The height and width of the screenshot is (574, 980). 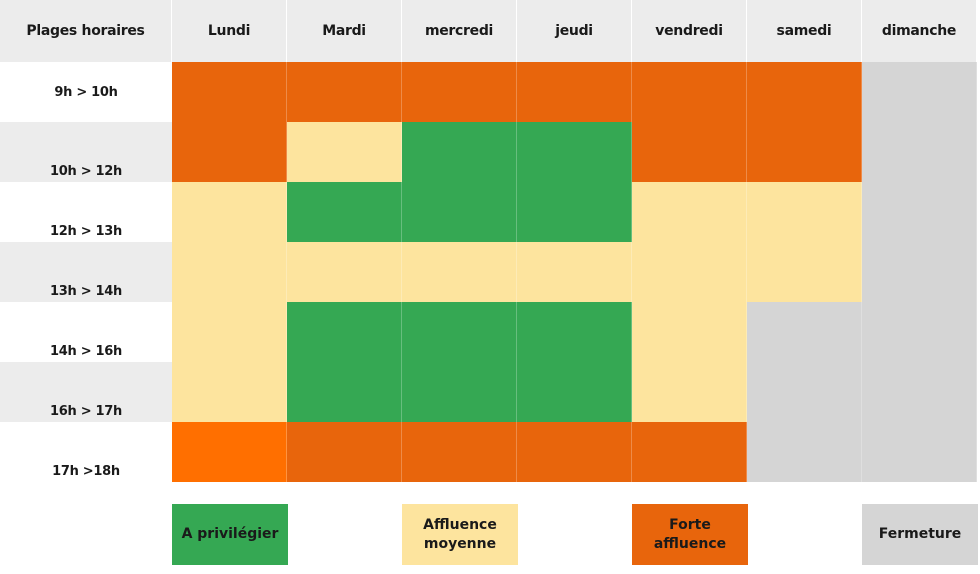 I want to click on legend-fermeture: Fermeture, so click(x=920, y=534).